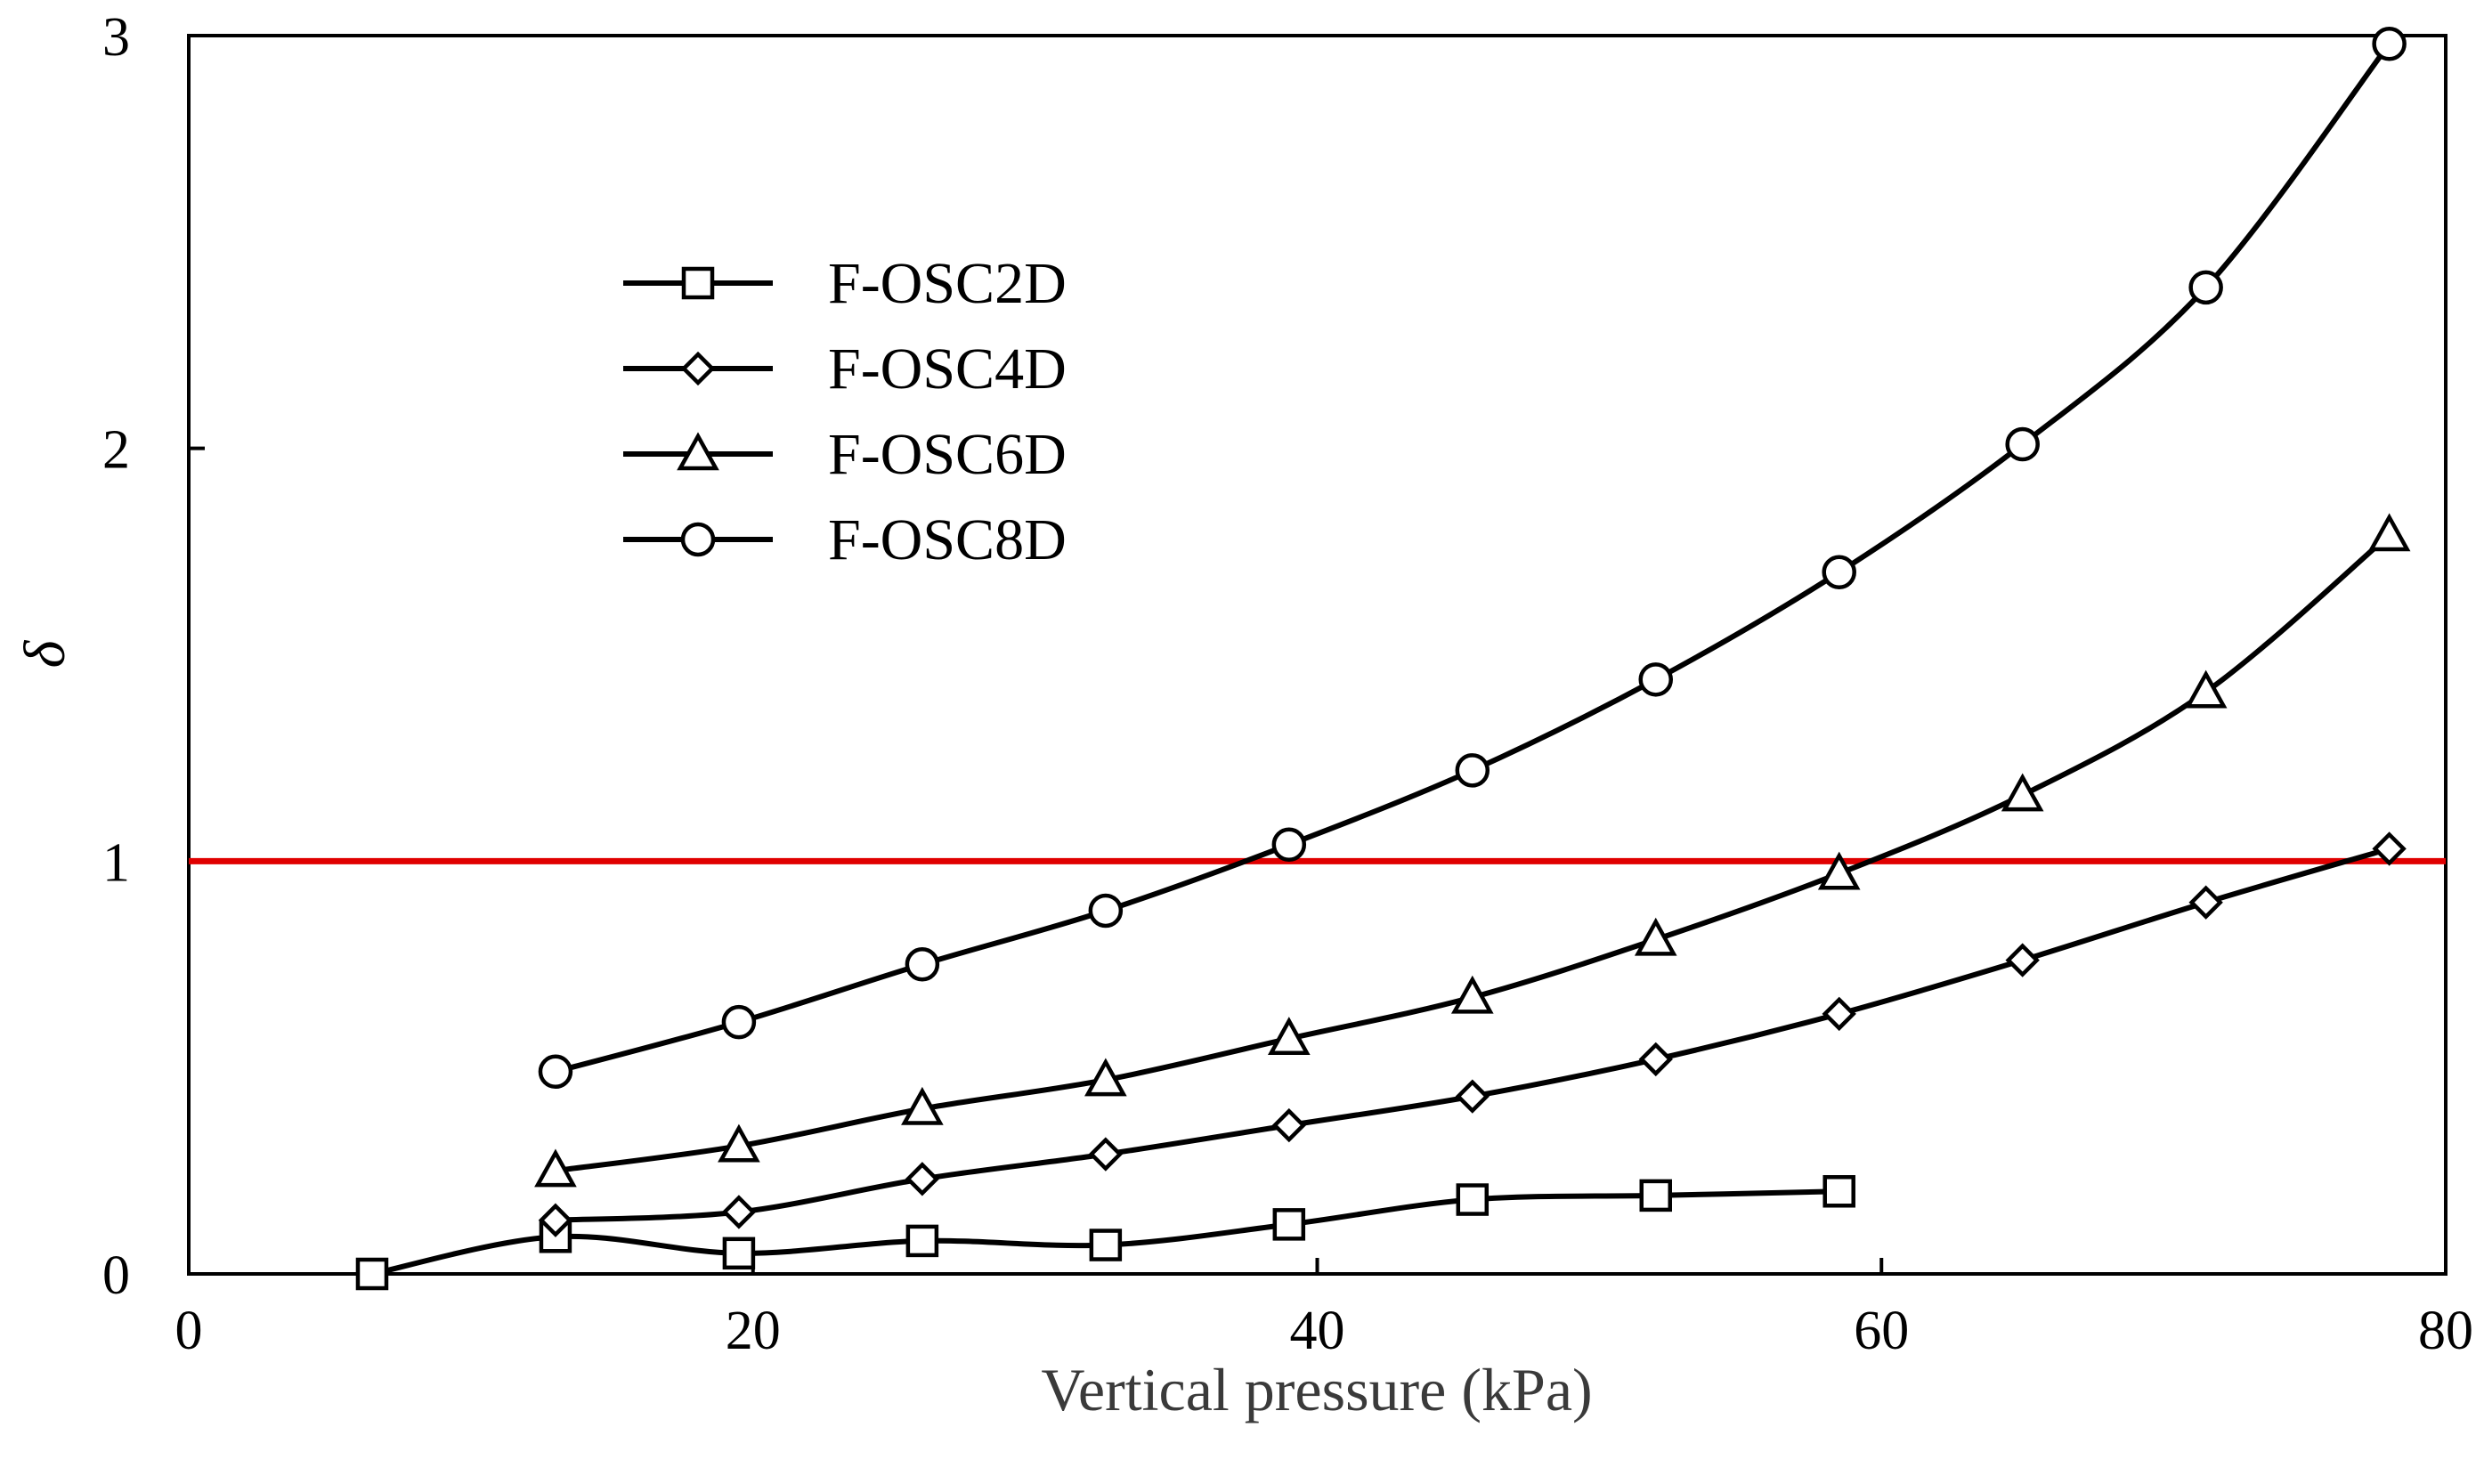 The image size is (2484, 1484). I want to click on y-tick-label-1: 1, so click(116, 862).